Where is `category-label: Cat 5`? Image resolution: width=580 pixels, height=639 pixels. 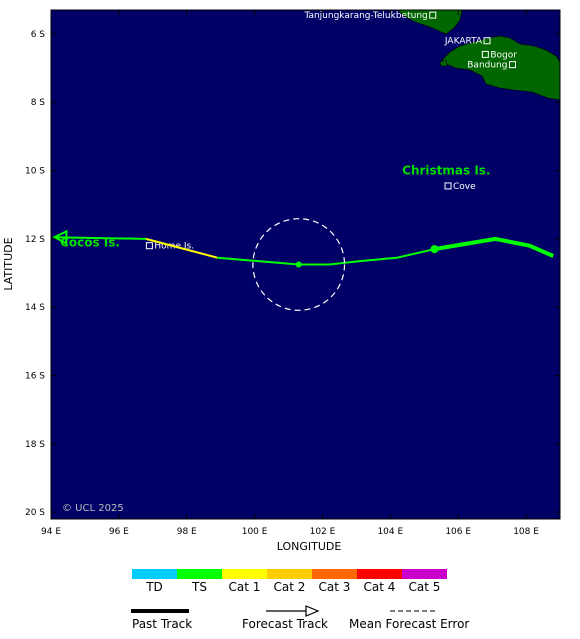
category-label: Cat 5 is located at coordinates (425, 587).